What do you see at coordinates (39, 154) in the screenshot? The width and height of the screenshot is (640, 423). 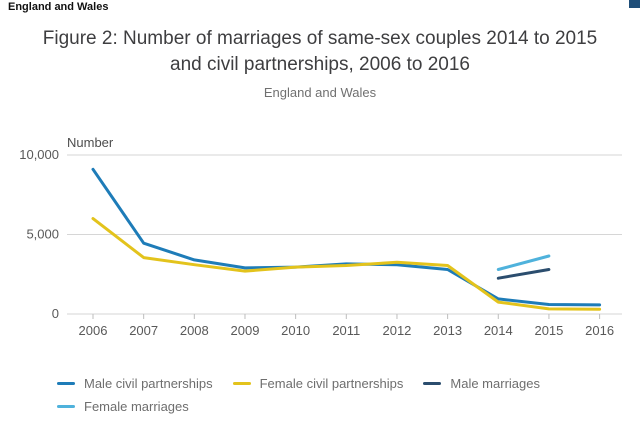 I see `y-tick-label: 10,000` at bounding box center [39, 154].